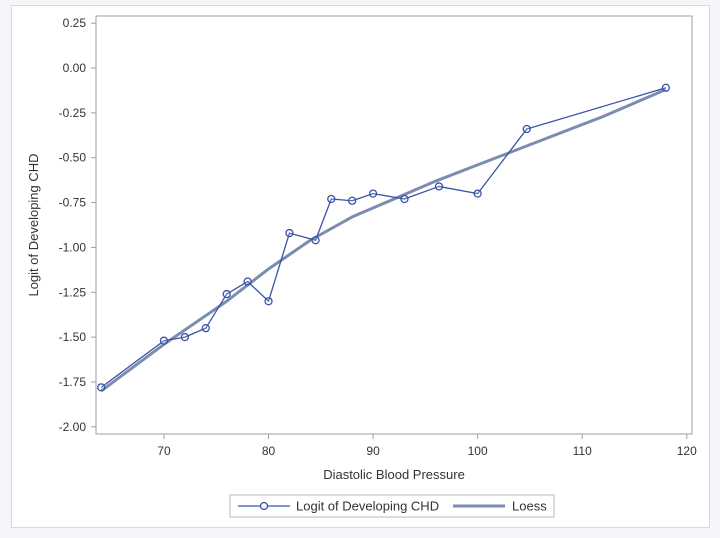  I want to click on x-tick-label: 70, so click(164, 451).